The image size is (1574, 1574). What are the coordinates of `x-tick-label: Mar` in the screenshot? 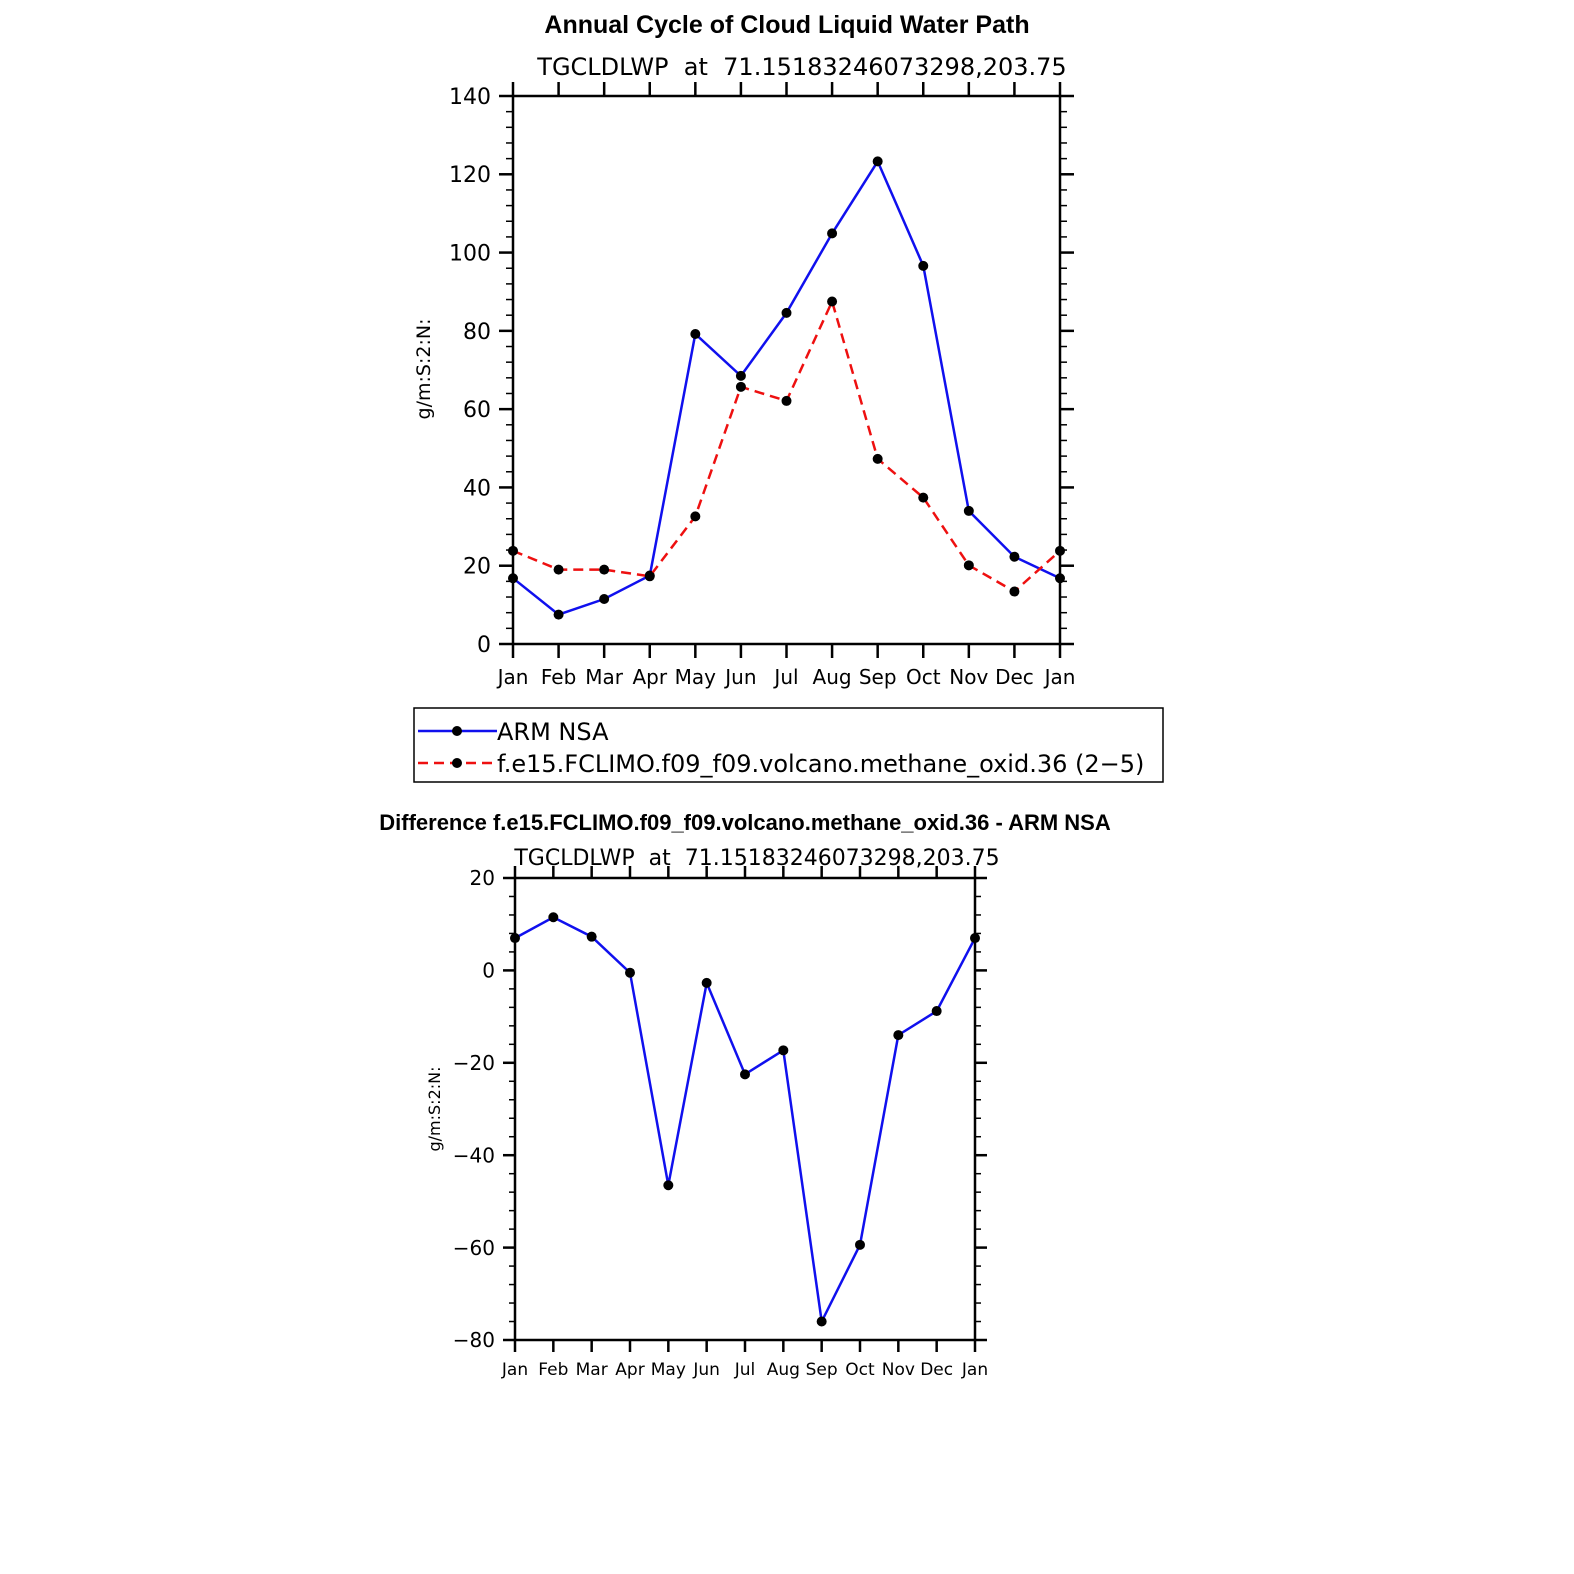 It's located at (604, 677).